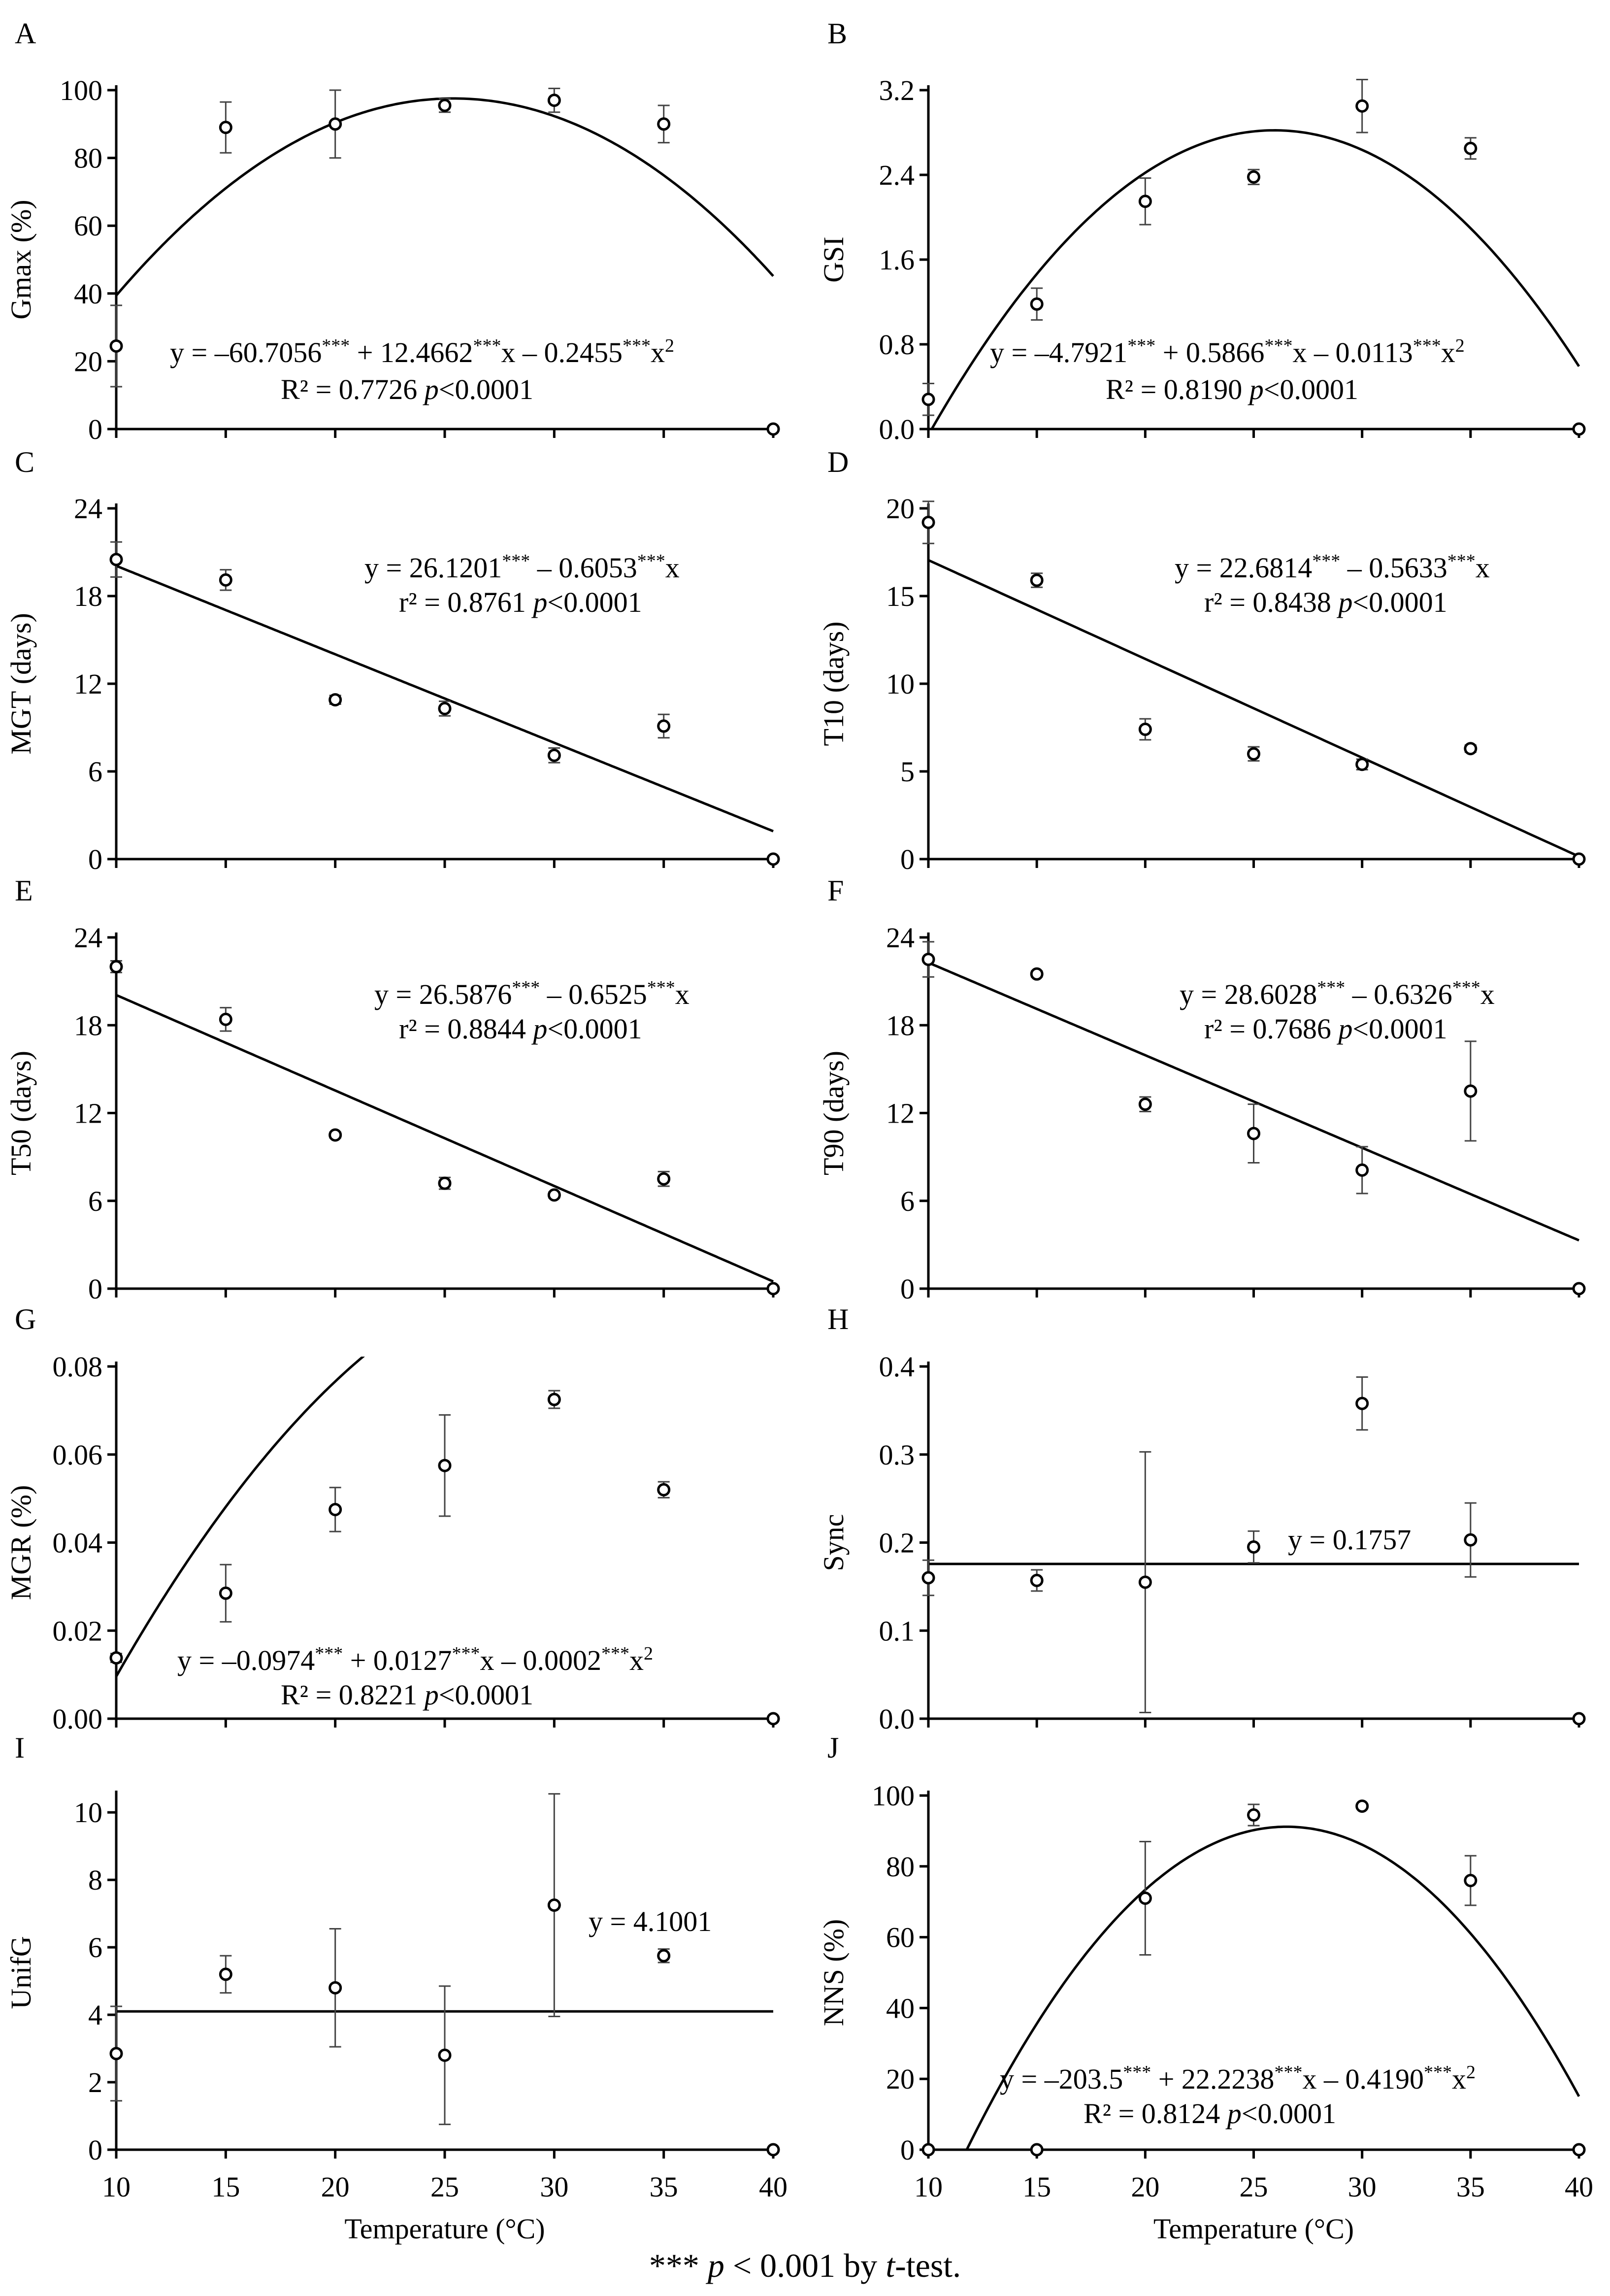  I want to click on panel-h-y-tick-label: 0.3, so click(897, 1455).